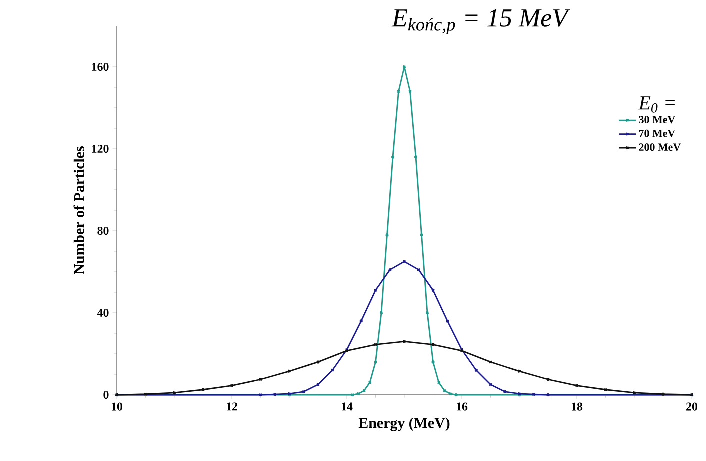  I want to click on x-tick-label: 14, so click(347, 406).